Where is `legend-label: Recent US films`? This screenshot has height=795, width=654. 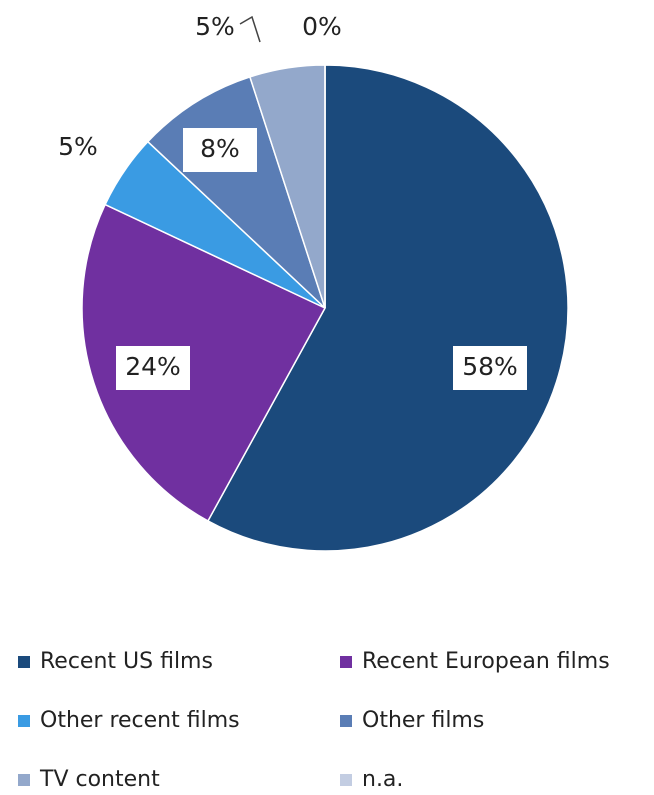
legend-label: Recent US films is located at coordinates (126, 661).